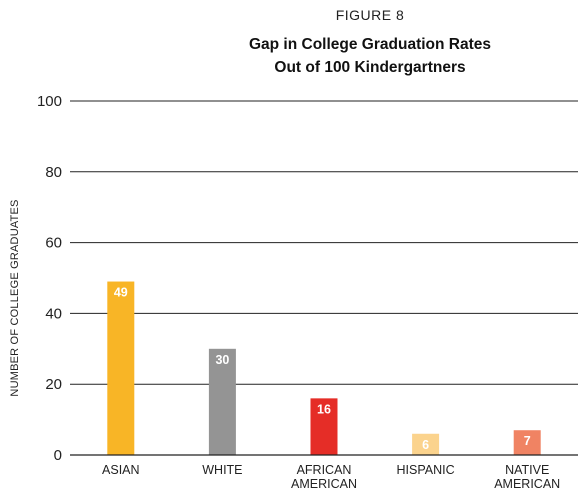 The width and height of the screenshot is (578, 494). What do you see at coordinates (53, 313) in the screenshot?
I see `y-tick-label: 40` at bounding box center [53, 313].